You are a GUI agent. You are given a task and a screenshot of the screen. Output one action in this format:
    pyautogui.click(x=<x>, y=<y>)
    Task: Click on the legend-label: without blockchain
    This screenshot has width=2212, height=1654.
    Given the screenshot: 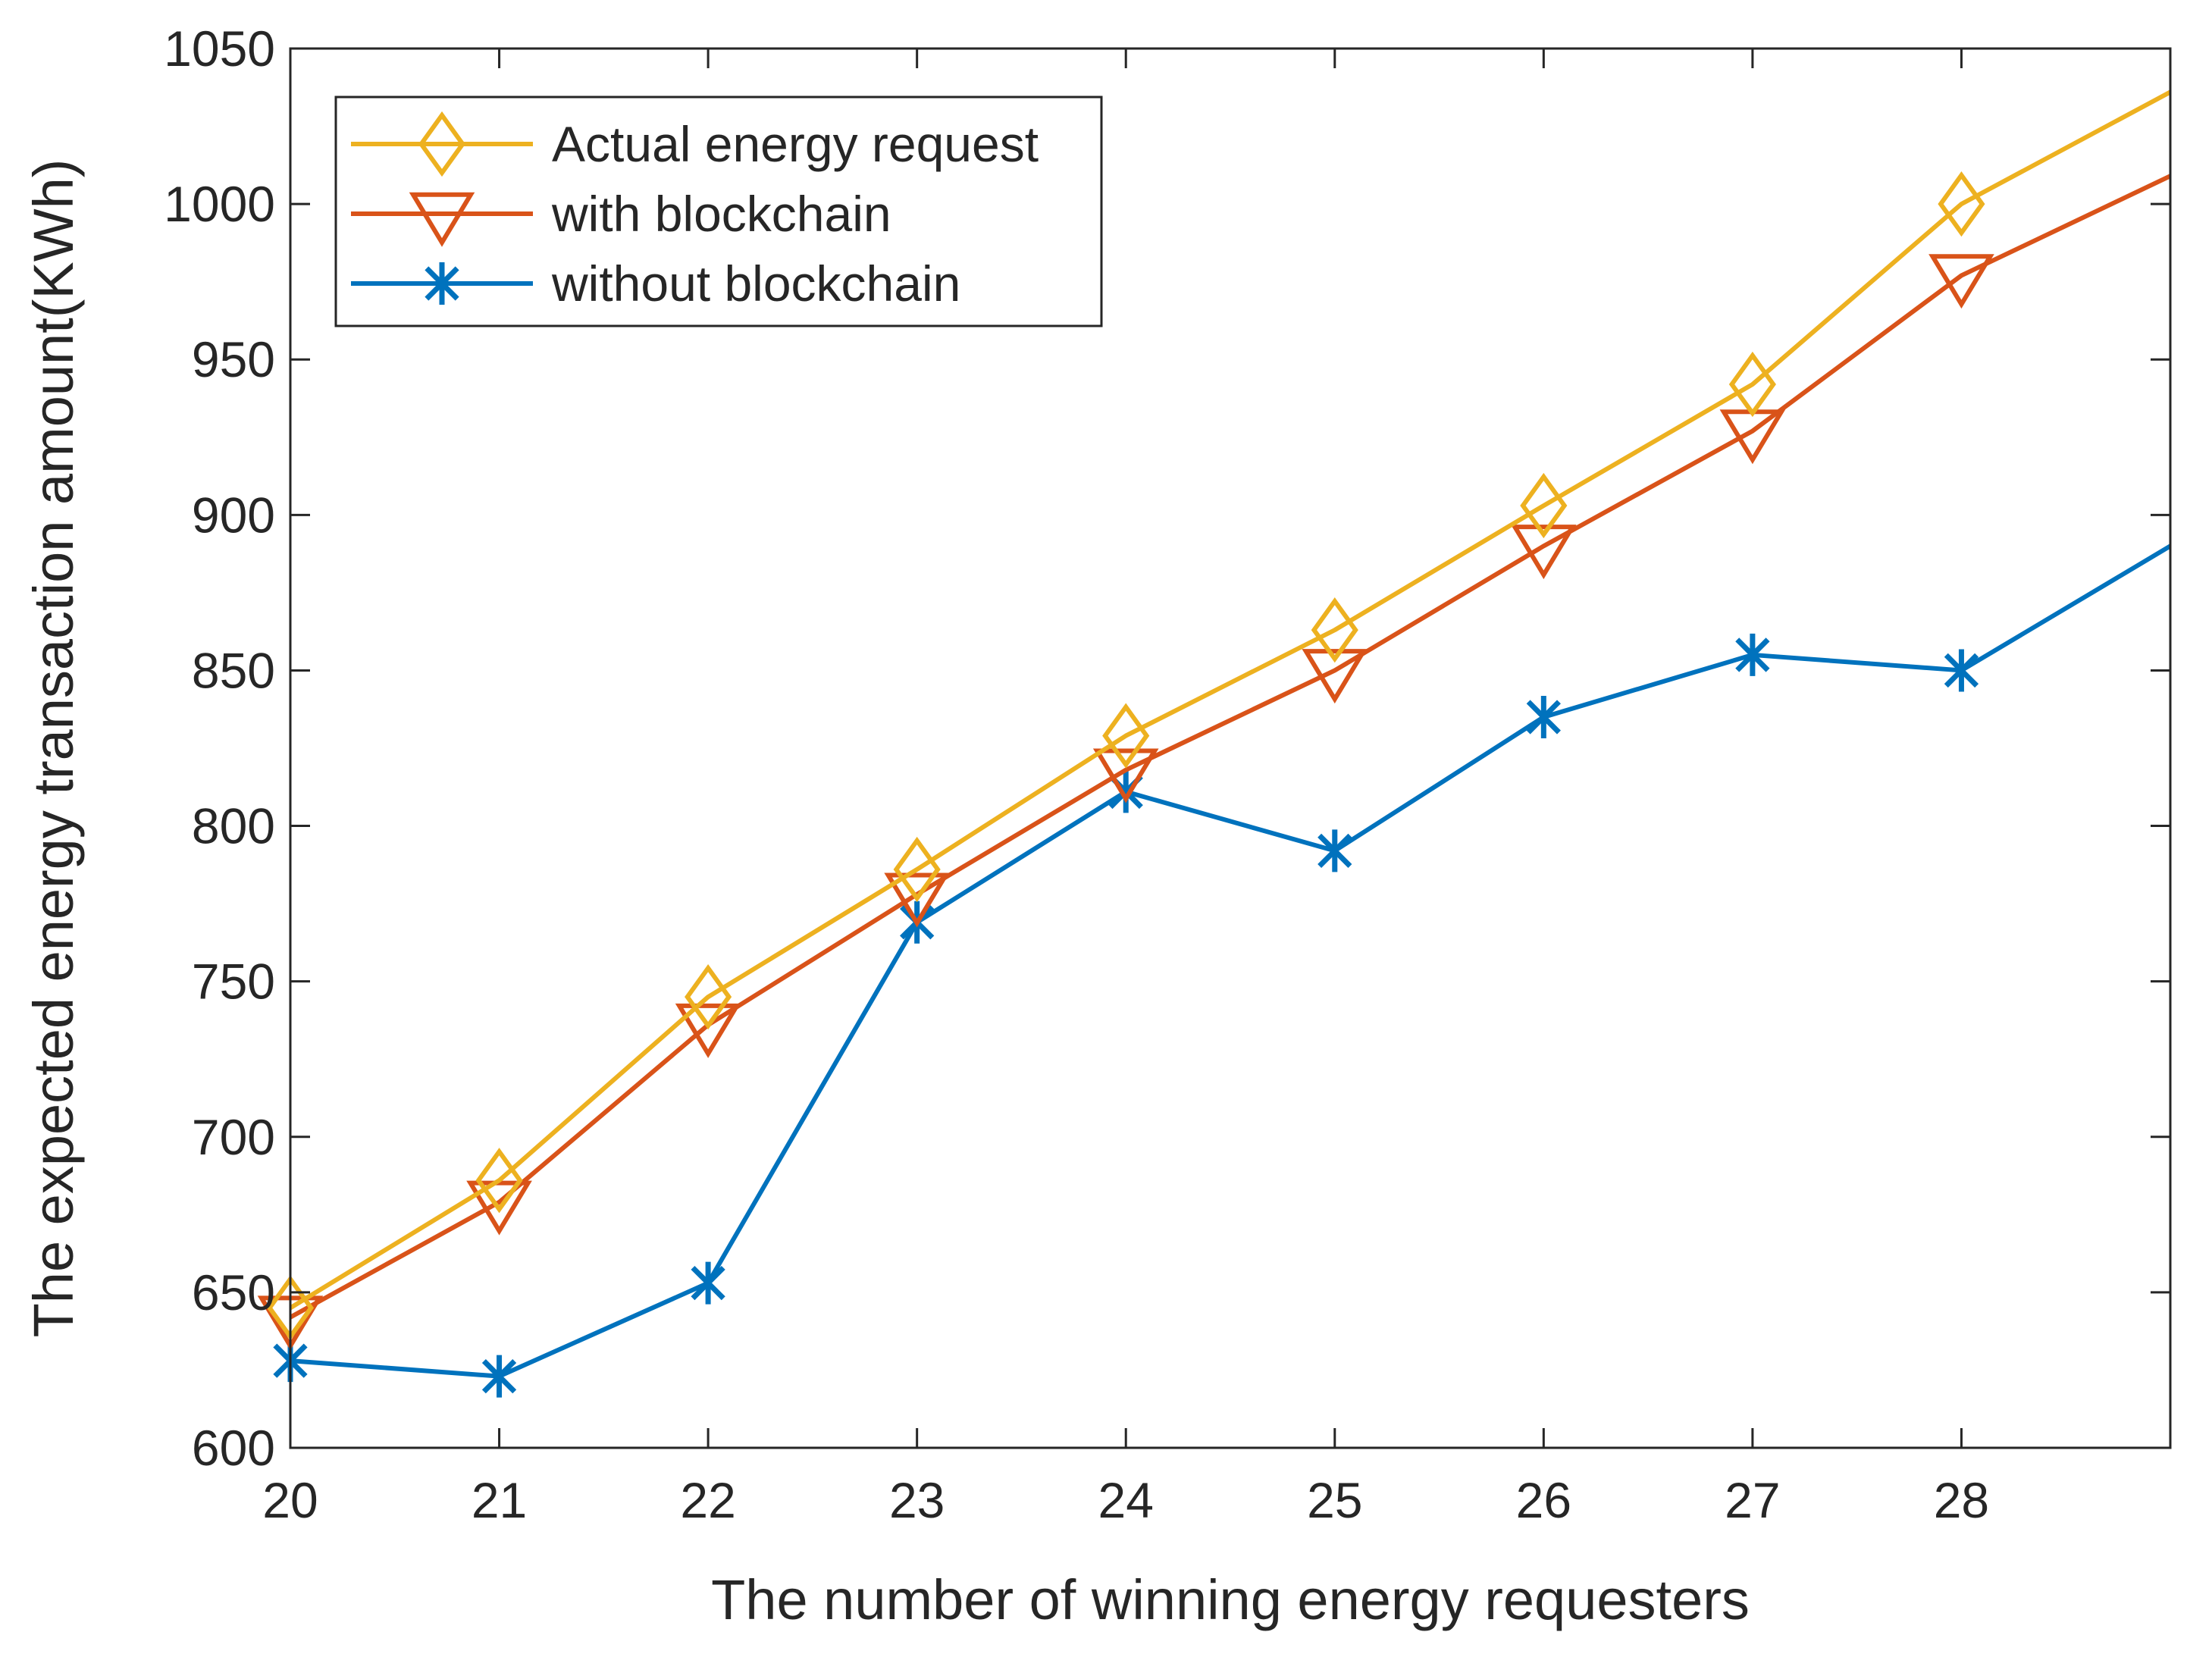 What is the action you would take?
    pyautogui.click(x=755, y=283)
    